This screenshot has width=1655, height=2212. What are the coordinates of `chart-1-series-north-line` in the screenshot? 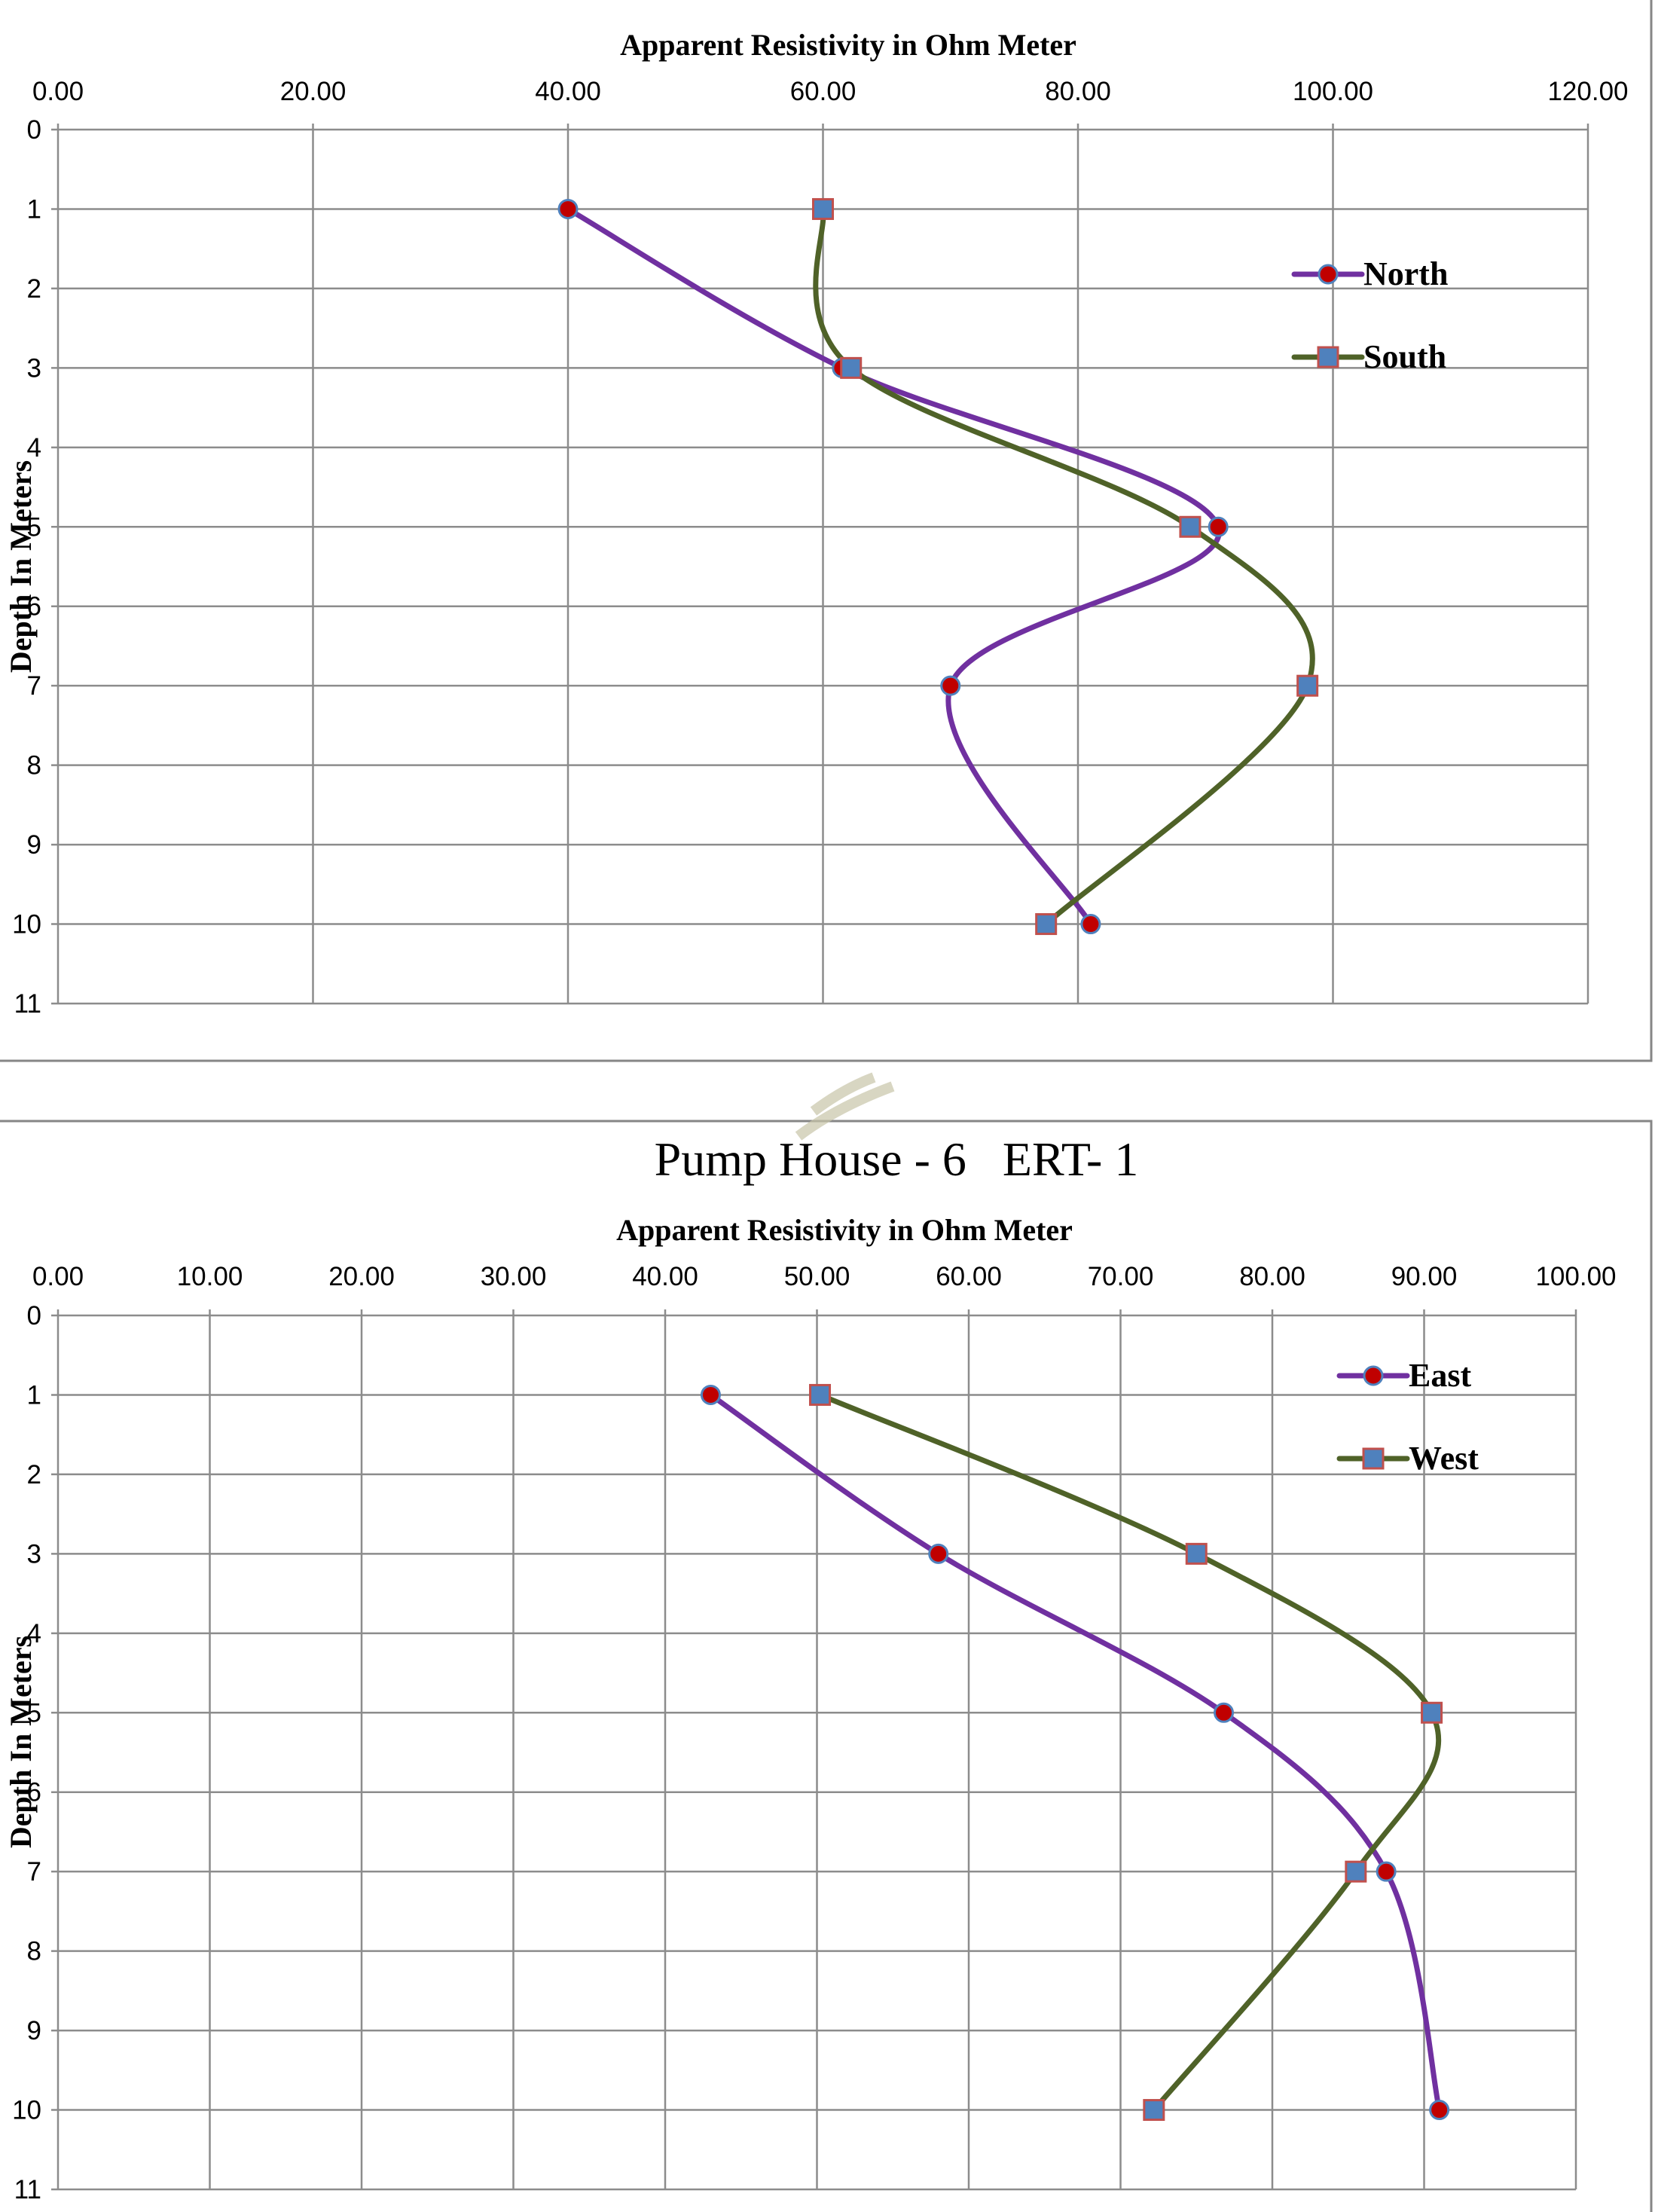 It's located at (893, 566).